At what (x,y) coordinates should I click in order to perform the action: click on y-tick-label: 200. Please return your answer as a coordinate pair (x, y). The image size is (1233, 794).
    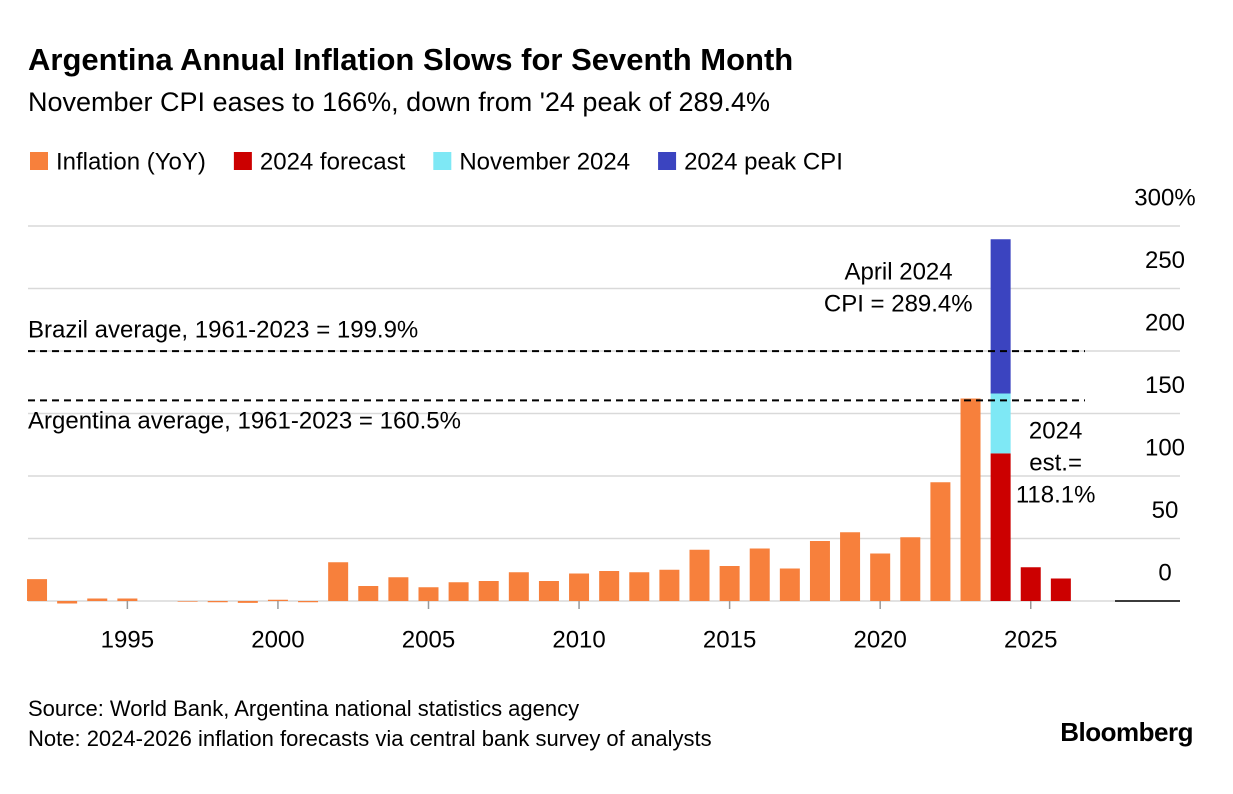
    Looking at the image, I should click on (1165, 322).